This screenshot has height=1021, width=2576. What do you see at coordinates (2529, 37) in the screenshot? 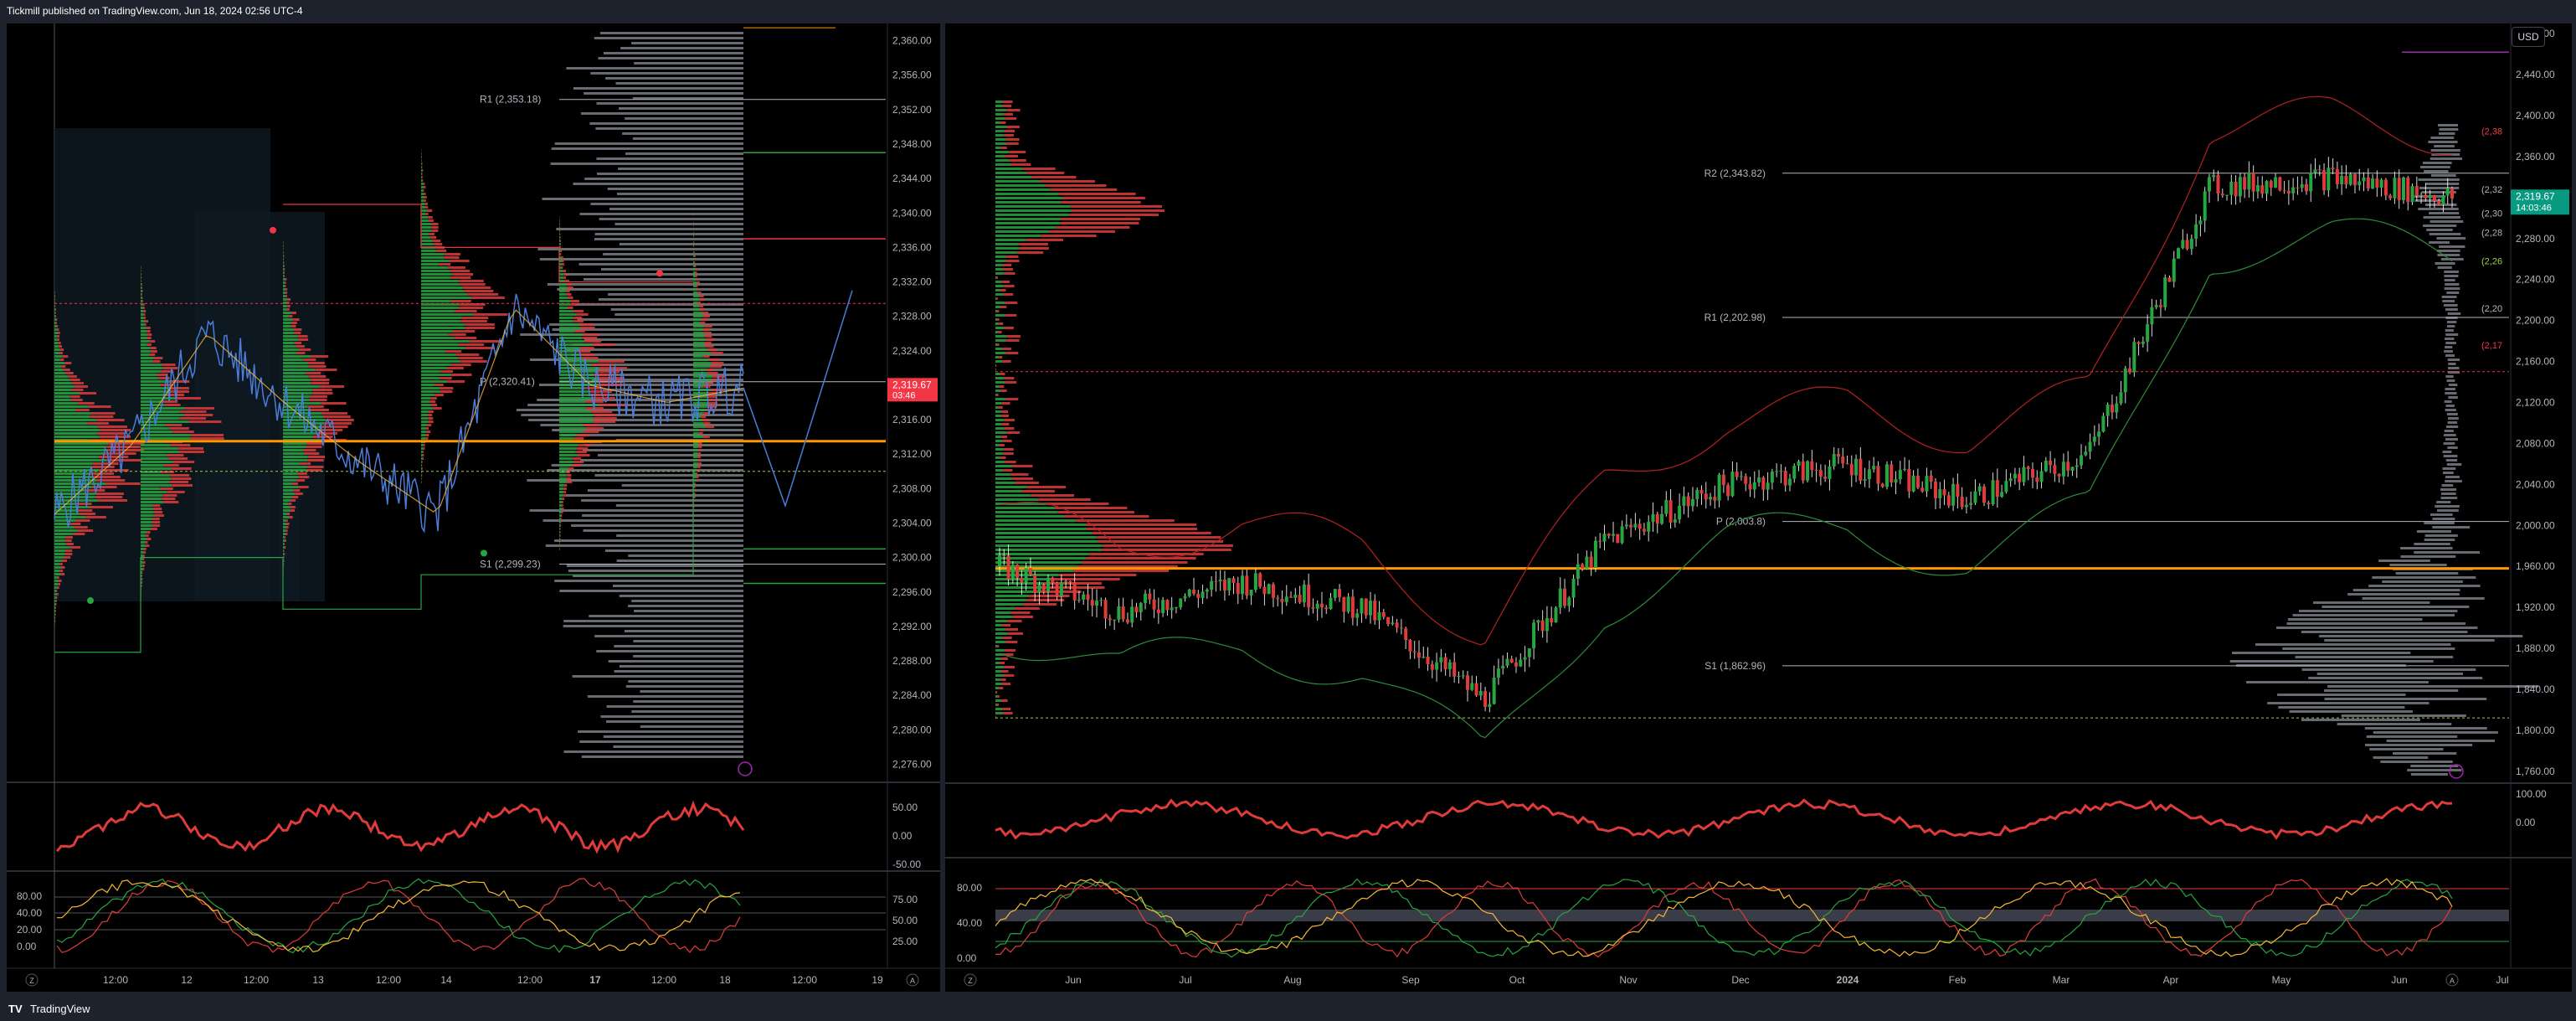
I see `currency-button: USD` at bounding box center [2529, 37].